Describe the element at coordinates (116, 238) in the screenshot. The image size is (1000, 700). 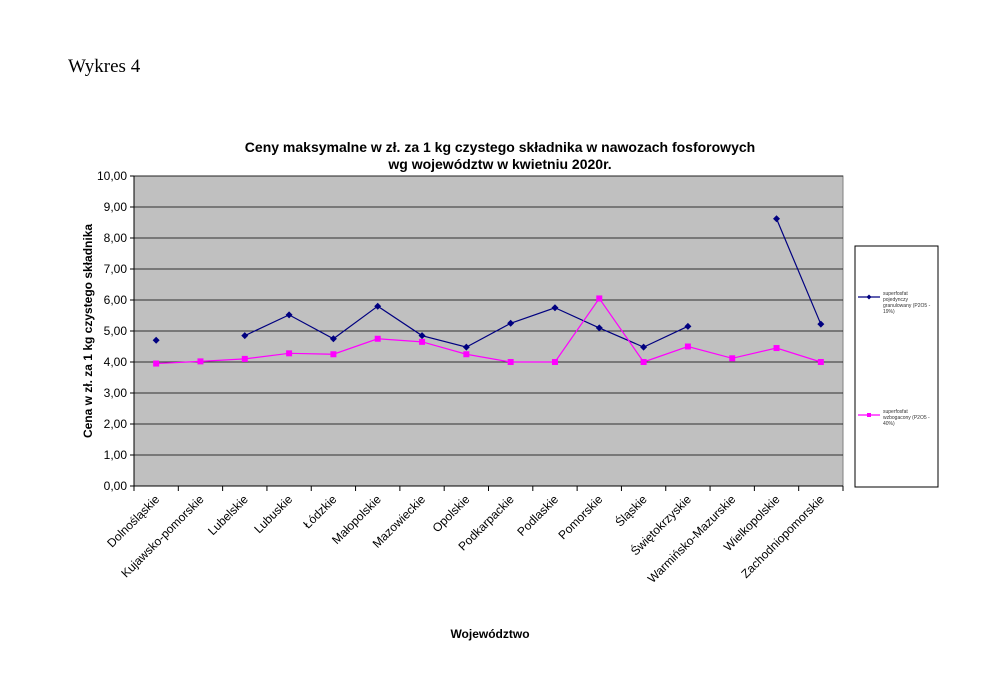
I see `y-tick-label: 8,00` at that location.